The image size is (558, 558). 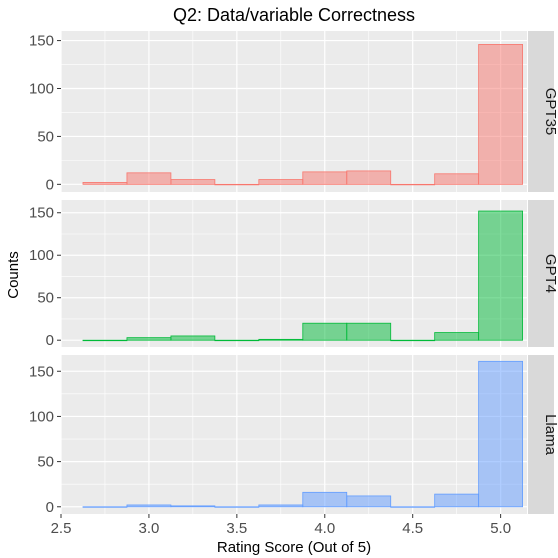 I want to click on chart-title: Q2: Data/variable Correctness, so click(x=294, y=15).